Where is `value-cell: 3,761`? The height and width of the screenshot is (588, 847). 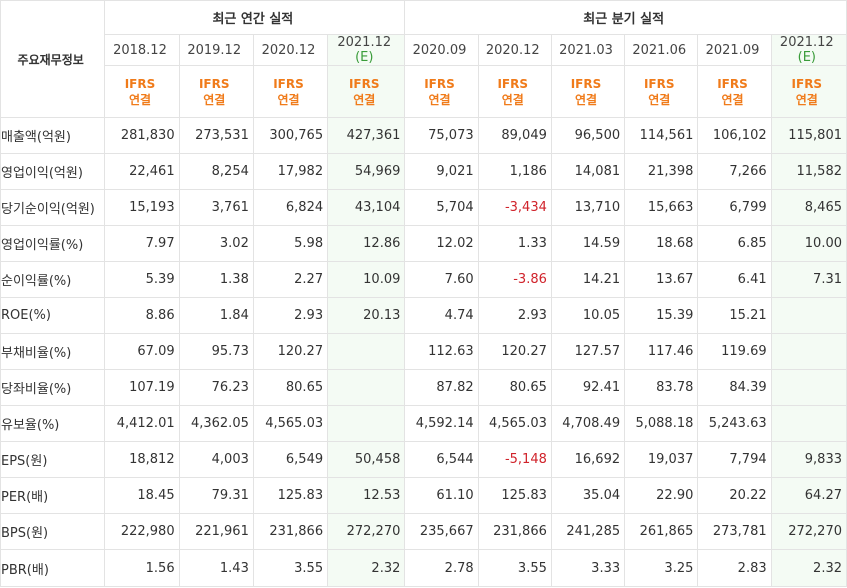 value-cell: 3,761 is located at coordinates (216, 207).